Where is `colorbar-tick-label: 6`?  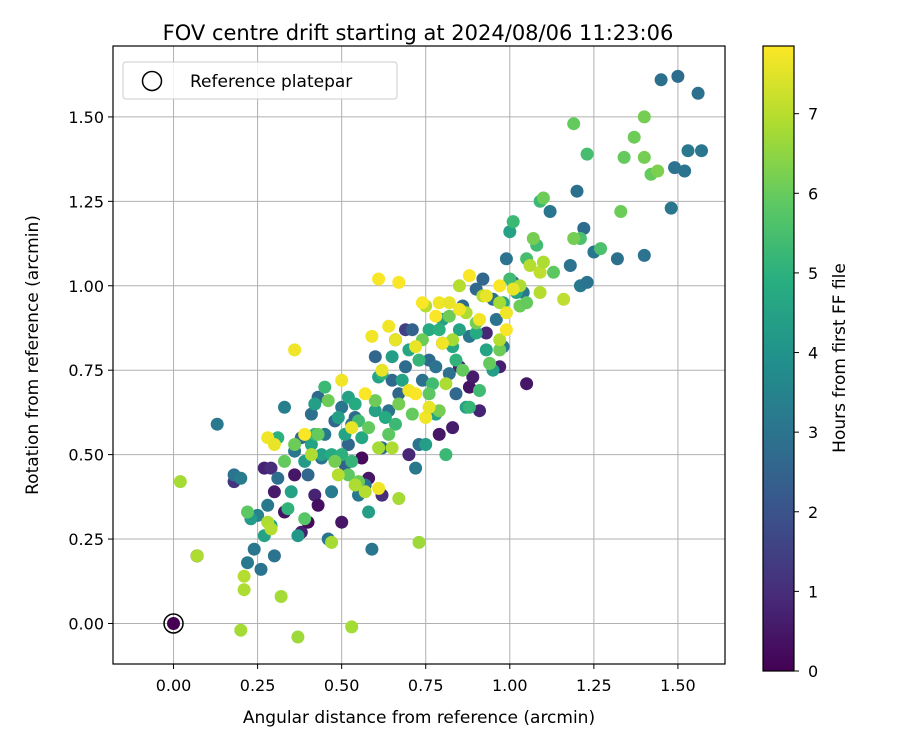
colorbar-tick-label: 6 is located at coordinates (813, 193).